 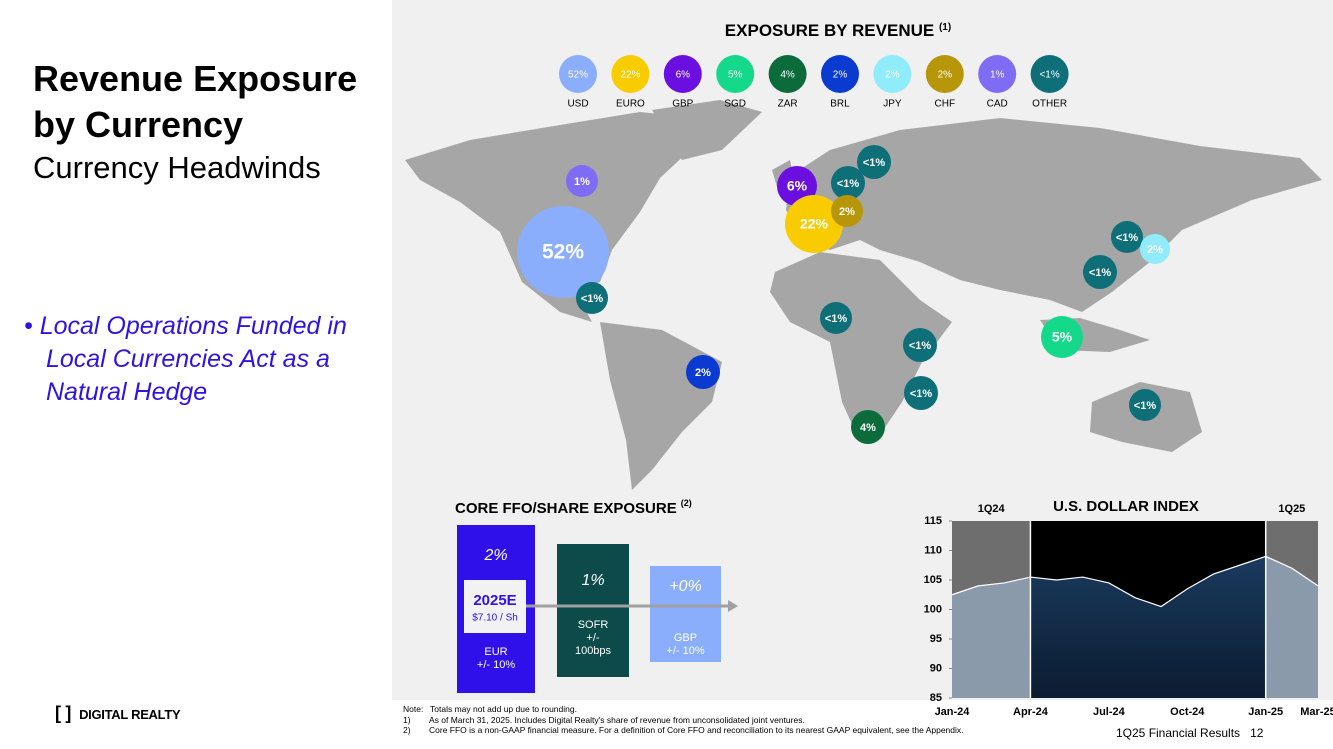 What do you see at coordinates (177, 167) in the screenshot?
I see `subtitle: Currency Headwinds` at bounding box center [177, 167].